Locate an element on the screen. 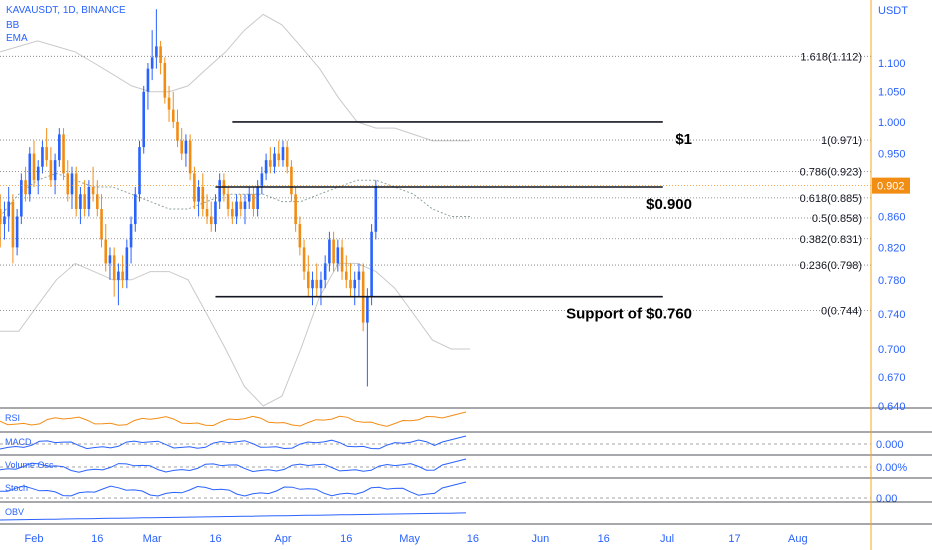 This screenshot has height=550, width=932. pane-tick-label: 0.000 is located at coordinates (890, 445).